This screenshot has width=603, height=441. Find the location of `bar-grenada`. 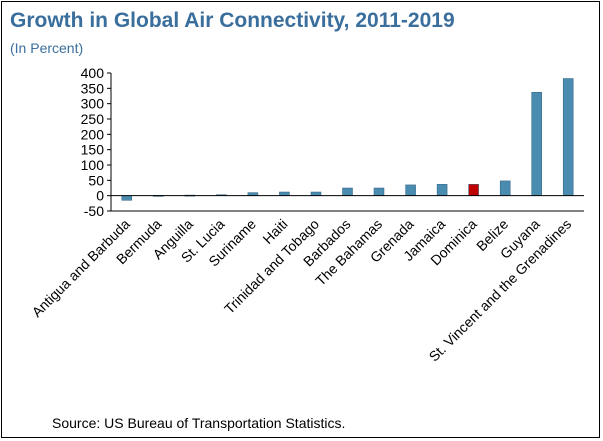

bar-grenada is located at coordinates (410, 190).